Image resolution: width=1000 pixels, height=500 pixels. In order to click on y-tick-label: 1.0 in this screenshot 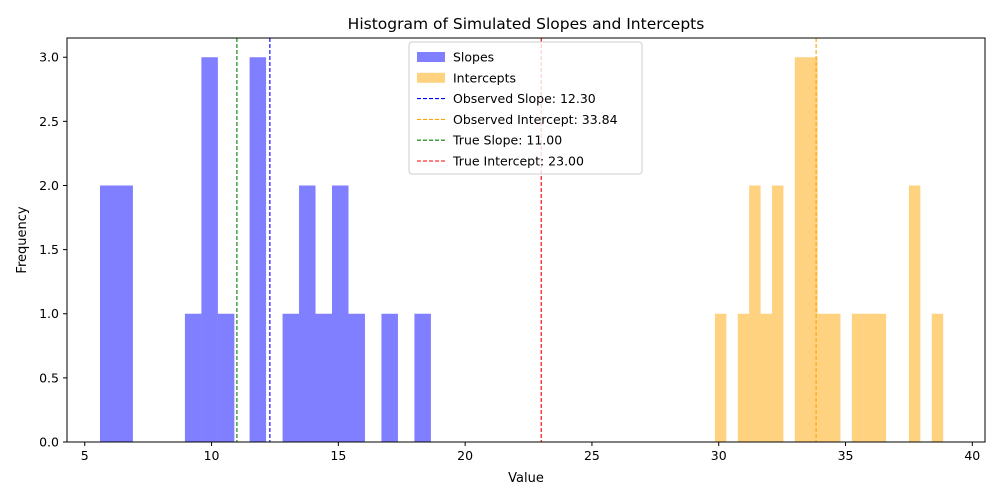, I will do `click(49, 313)`.